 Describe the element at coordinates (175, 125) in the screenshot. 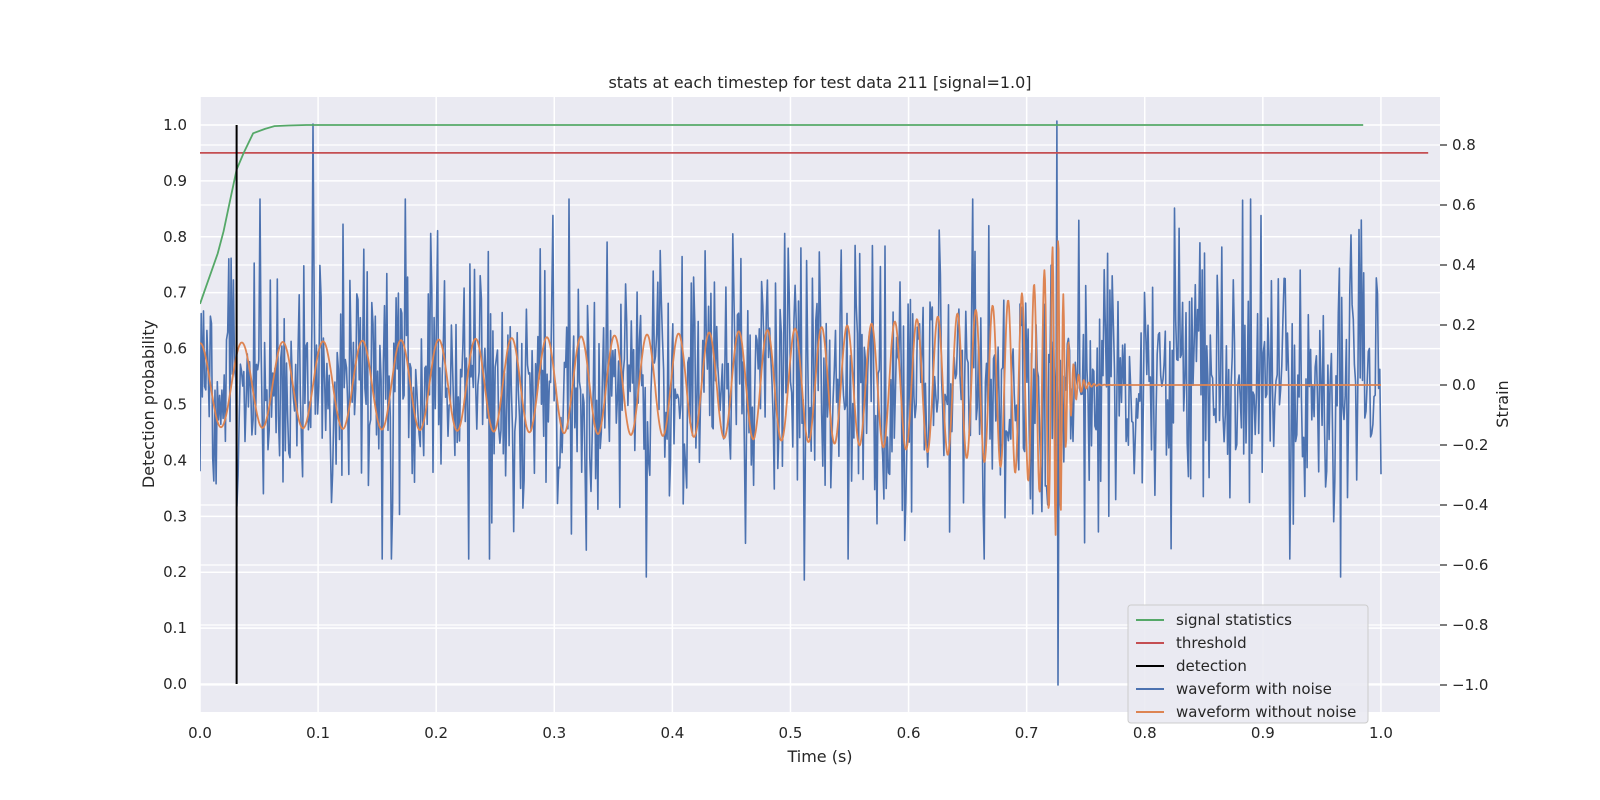

I see `y-tick-label: 1.0` at that location.